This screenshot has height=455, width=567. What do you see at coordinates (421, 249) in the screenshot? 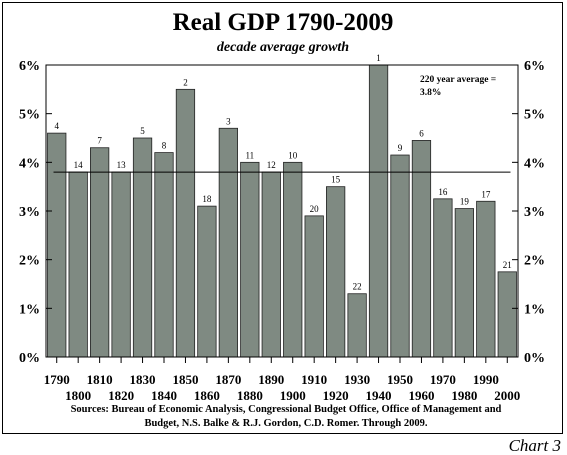
I see `bar-1960` at bounding box center [421, 249].